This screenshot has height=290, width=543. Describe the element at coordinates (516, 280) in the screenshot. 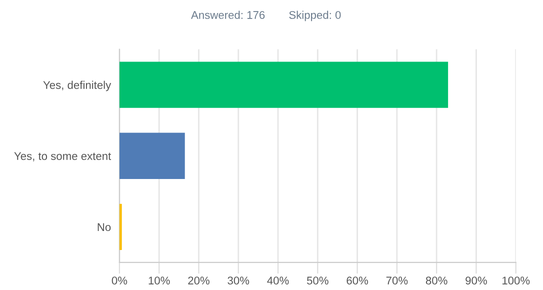

I see `x-tick-label: 100%` at that location.